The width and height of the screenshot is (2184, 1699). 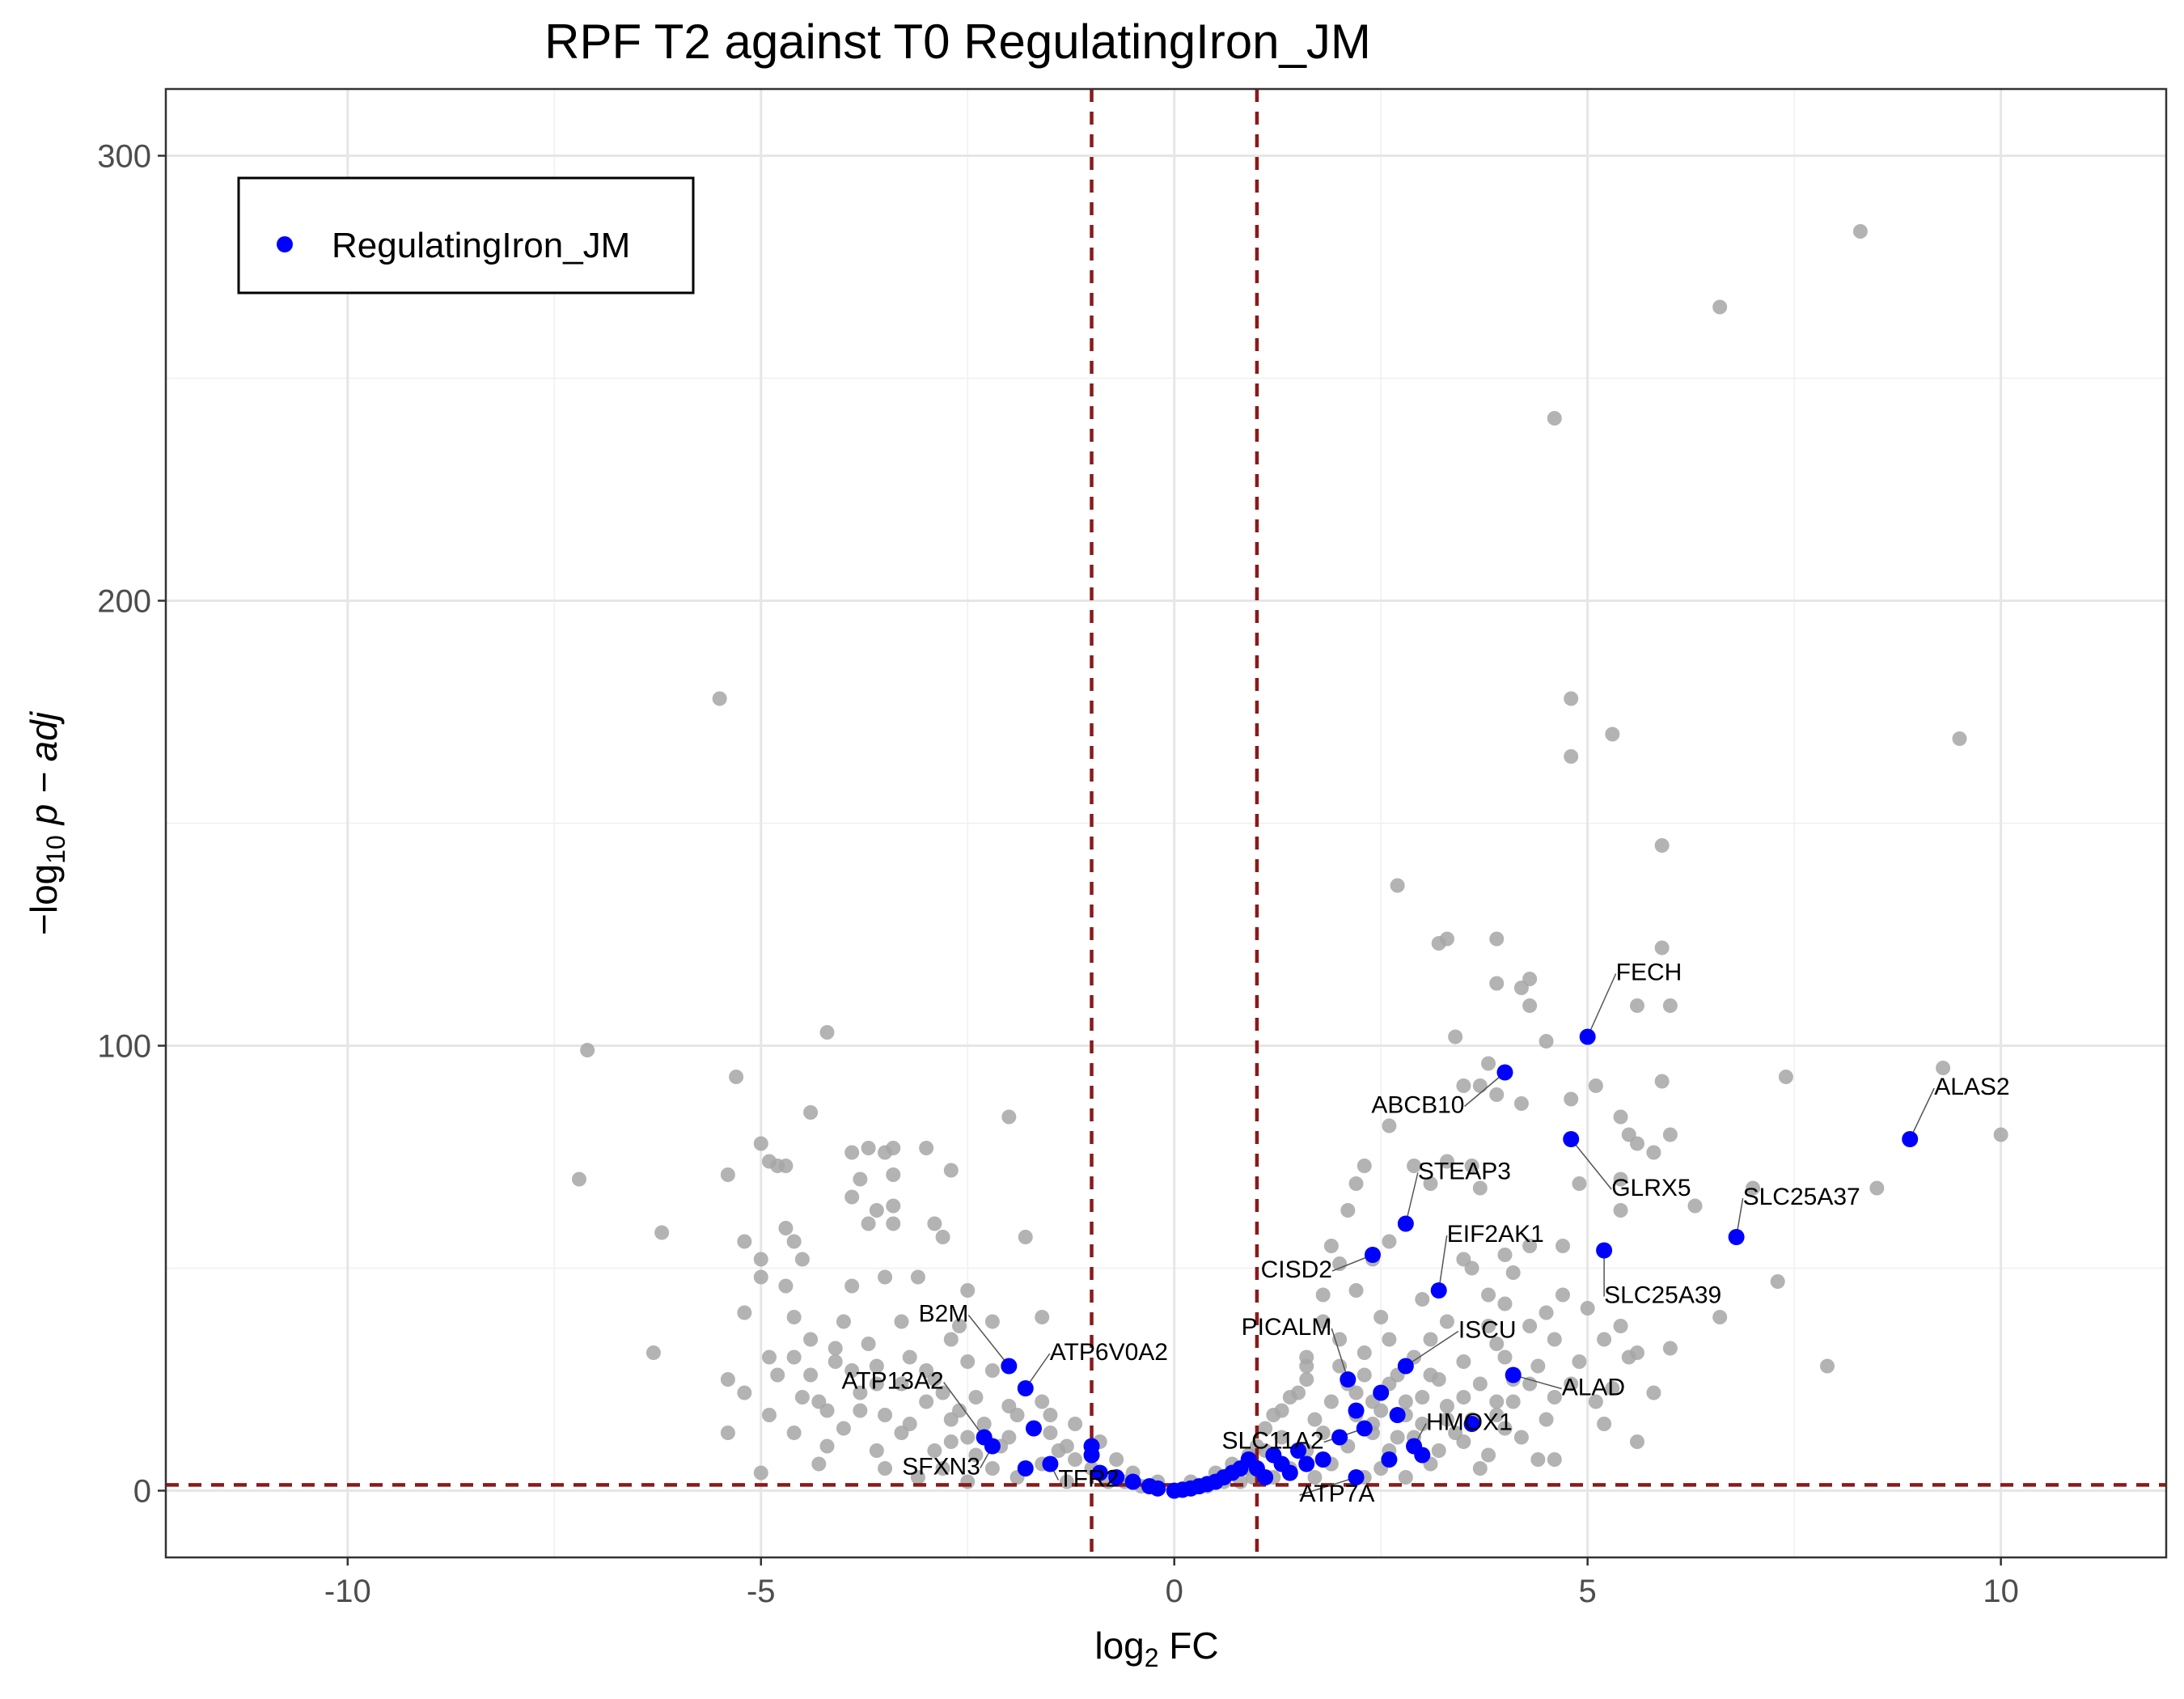 I want to click on x-tick-label: 0, so click(x=1174, y=1591).